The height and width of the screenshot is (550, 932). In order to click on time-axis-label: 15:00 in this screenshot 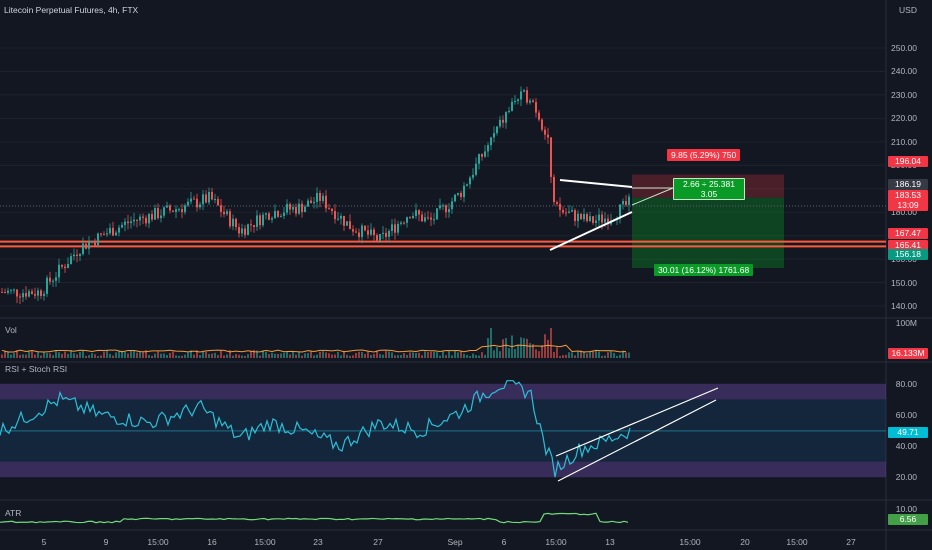, I will do `click(690, 542)`.